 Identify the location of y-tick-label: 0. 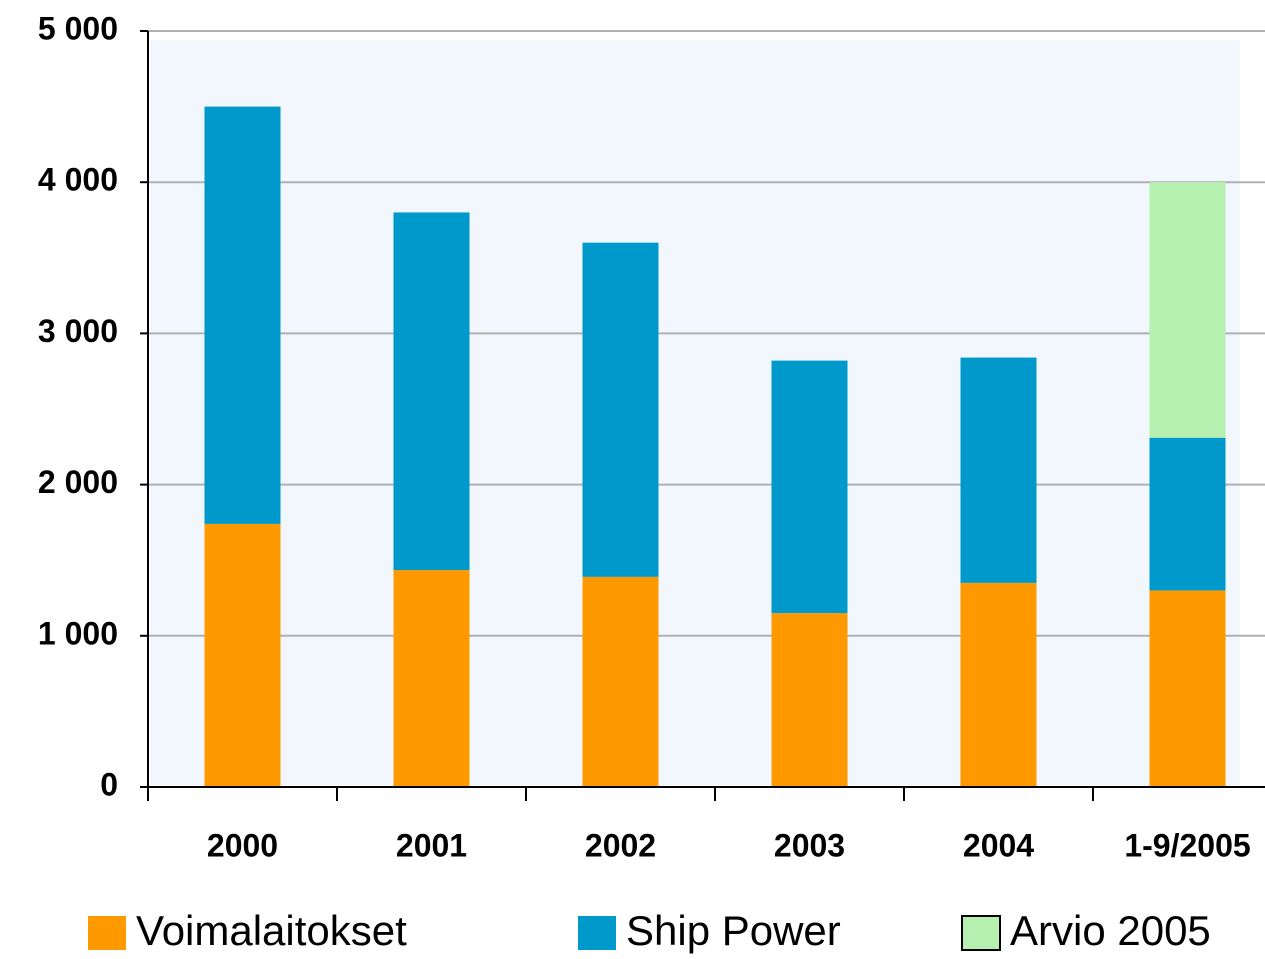
(109, 784).